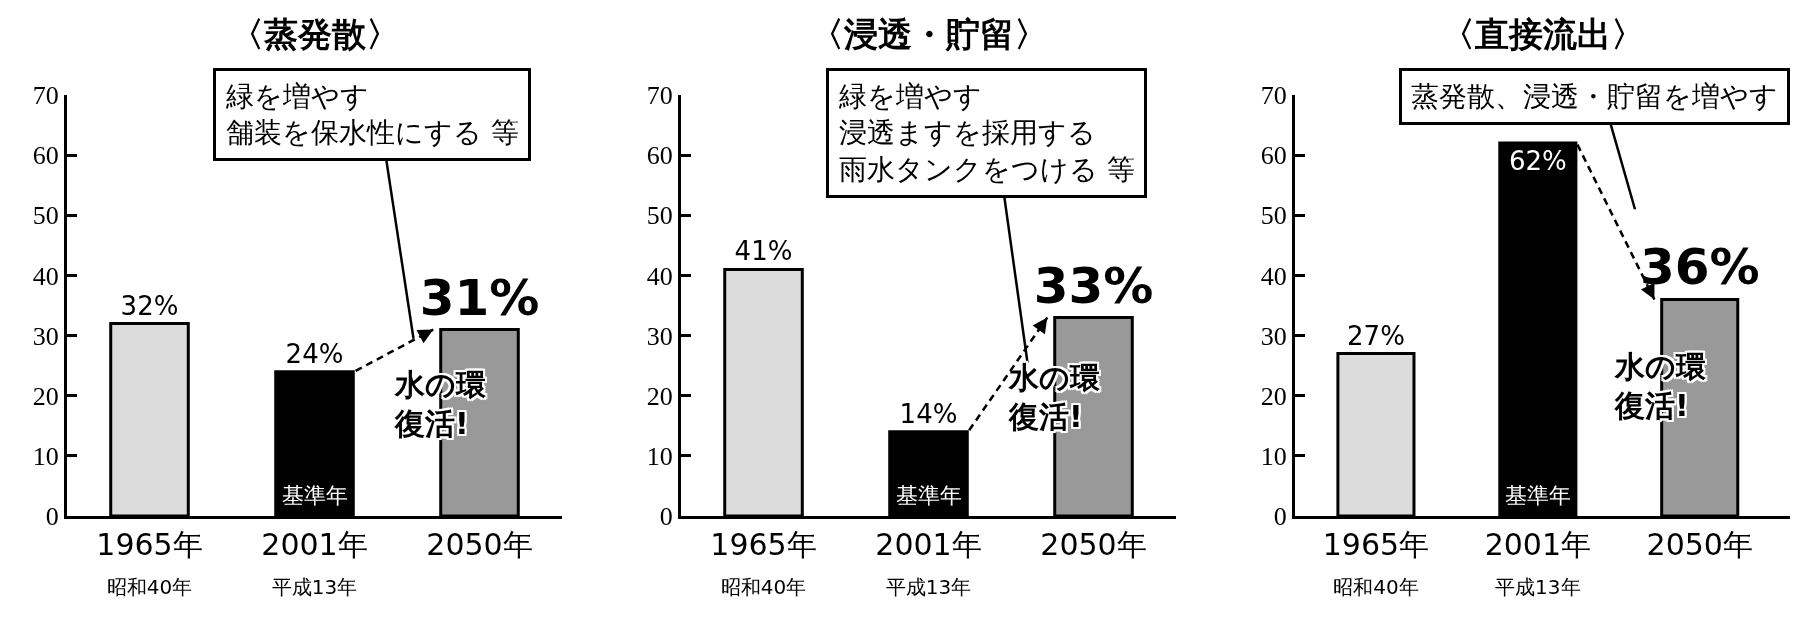 Image resolution: width=1800 pixels, height=625 pixels. I want to click on chart-title: 〈蒸発散〉, so click(314, 33).